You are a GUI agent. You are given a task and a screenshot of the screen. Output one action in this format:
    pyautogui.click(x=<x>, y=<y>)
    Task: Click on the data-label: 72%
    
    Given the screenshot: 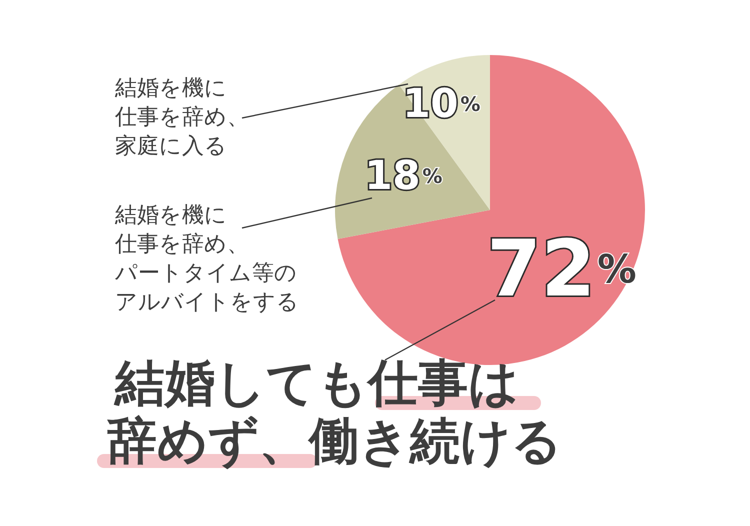 What is the action you would take?
    pyautogui.click(x=561, y=269)
    